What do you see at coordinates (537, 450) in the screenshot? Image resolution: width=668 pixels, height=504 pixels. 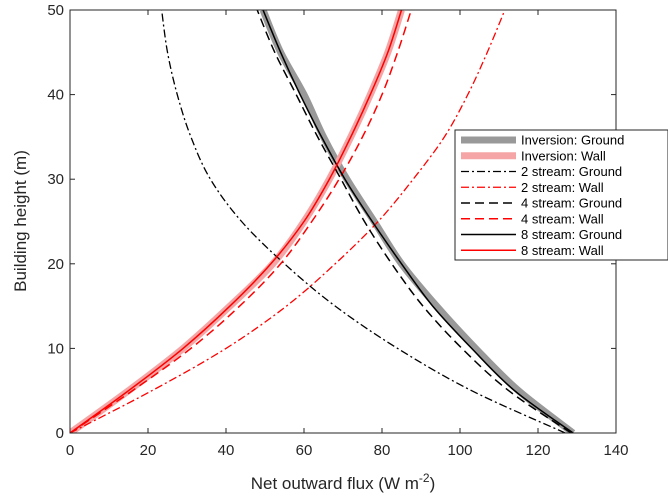 I see `x-tick-label: 120` at bounding box center [537, 450].